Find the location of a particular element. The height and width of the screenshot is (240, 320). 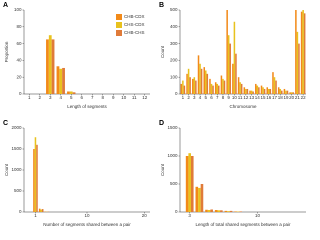

x-tick-label: 19 is located at coordinates (286, 97).